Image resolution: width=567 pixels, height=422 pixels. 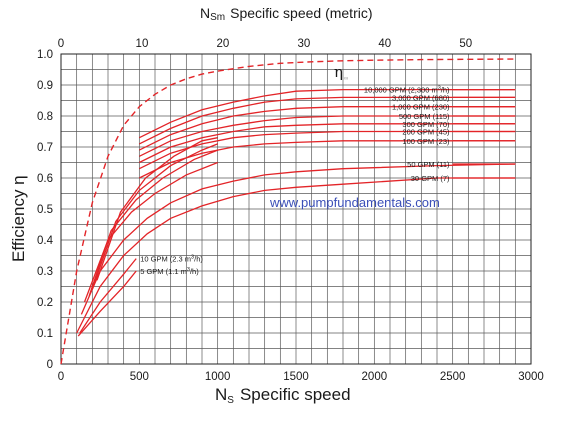 I want to click on x-tick-label: 0, so click(x=61, y=377).